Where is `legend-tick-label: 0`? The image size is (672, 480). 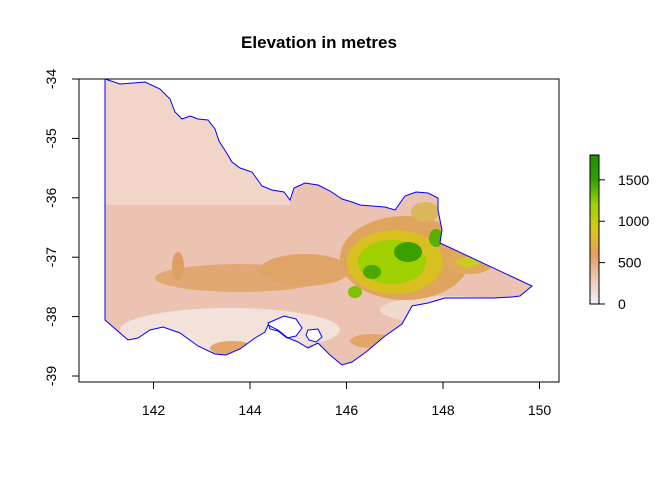 legend-tick-label: 0 is located at coordinates (622, 304).